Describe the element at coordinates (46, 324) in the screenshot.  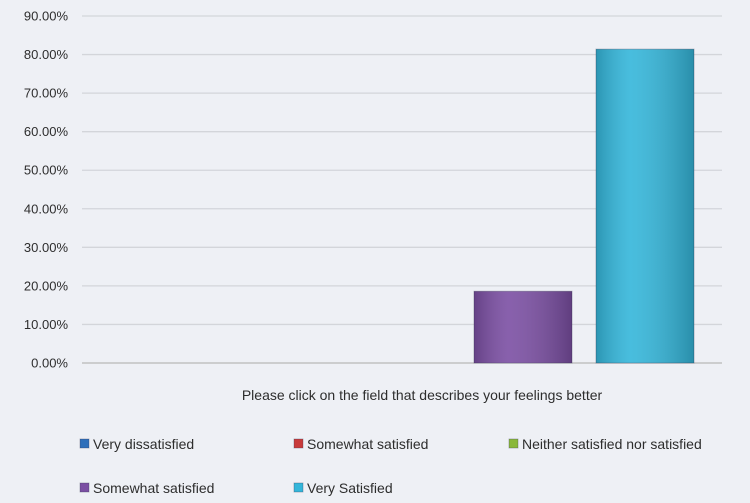
I see `y-tick-label: 10.00%` at that location.